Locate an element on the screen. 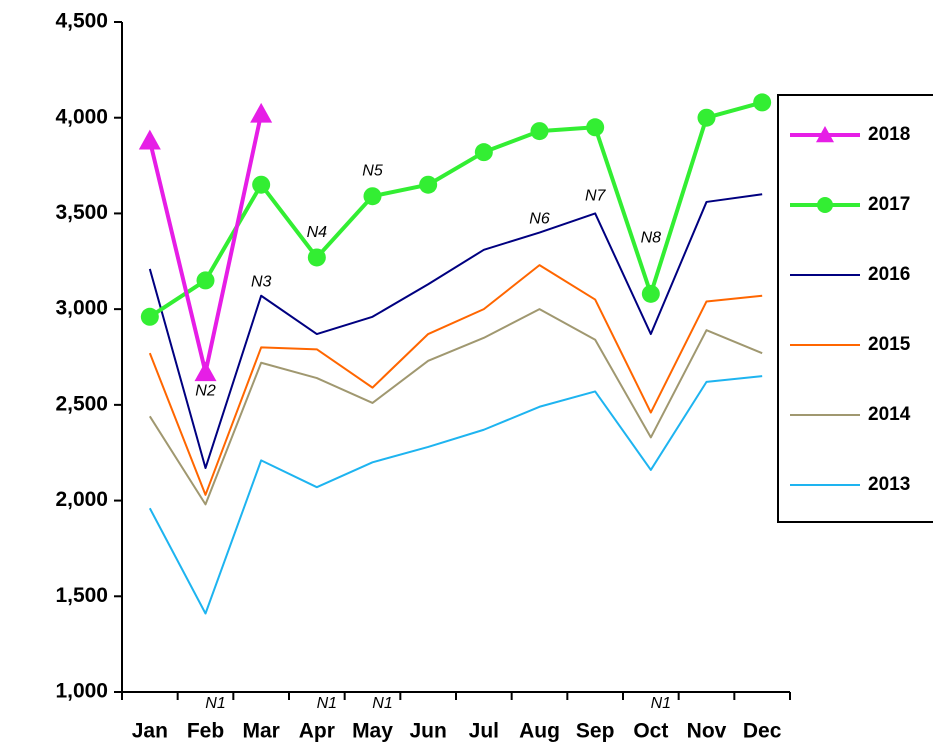  legend-box is located at coordinates (855, 308).